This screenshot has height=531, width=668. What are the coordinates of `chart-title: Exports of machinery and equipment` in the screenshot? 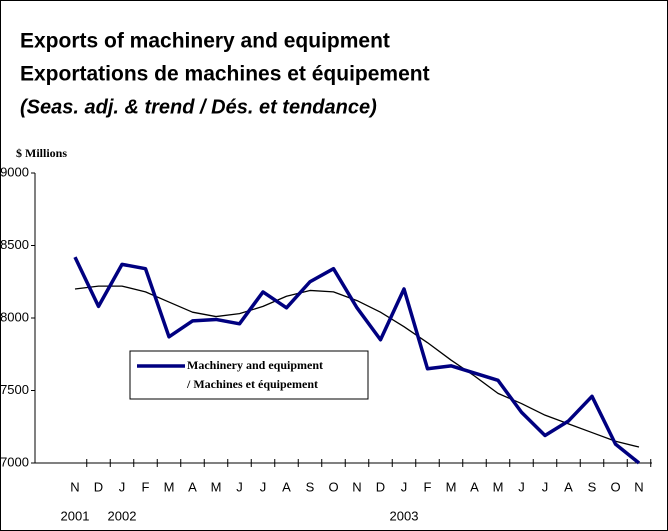 It's located at (205, 41).